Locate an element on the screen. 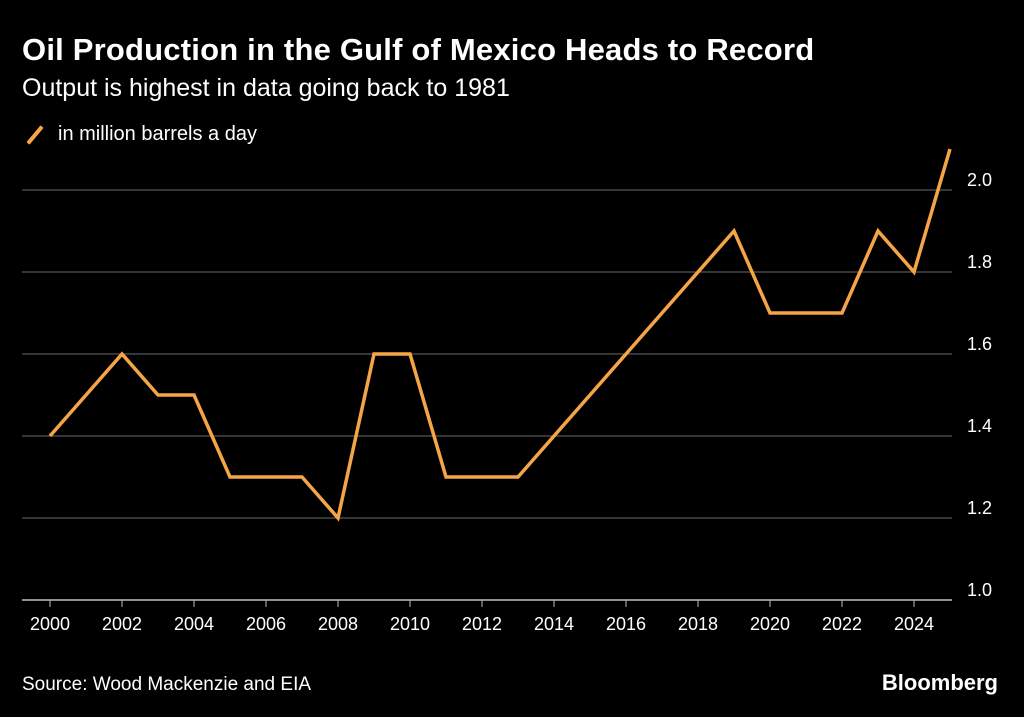  x-tick-label: 2022 is located at coordinates (842, 624).